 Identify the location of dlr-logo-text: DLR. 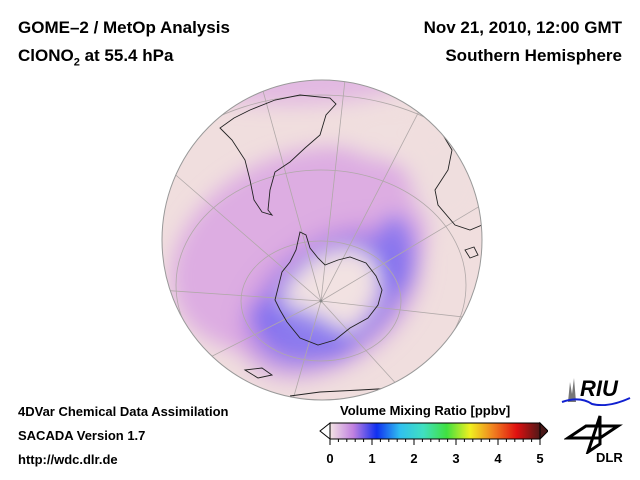
(609, 457).